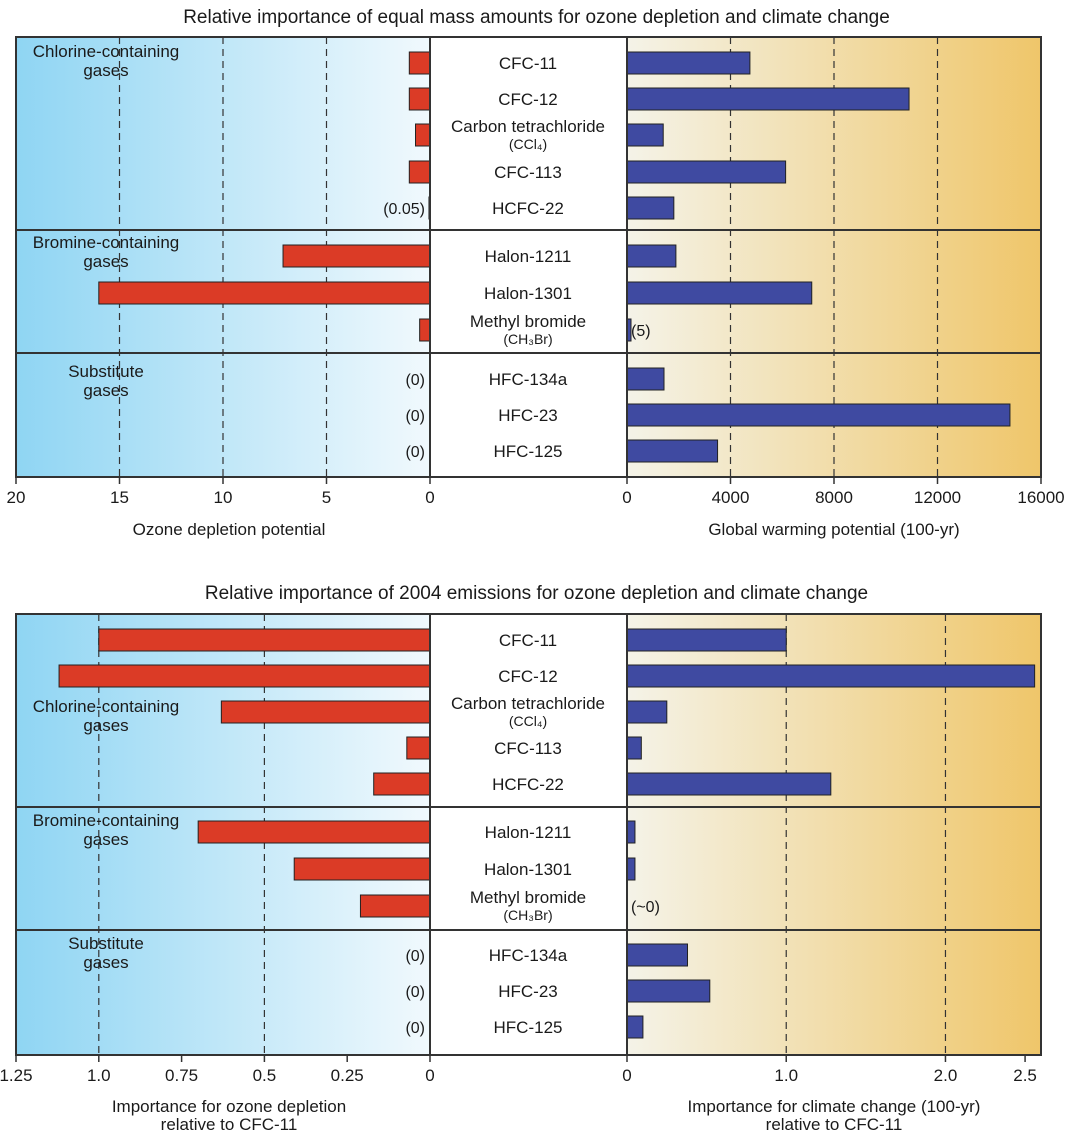 This screenshot has width=1073, height=1137. I want to click on climate-axis-title: Importance for climate change (100-yr), so click(834, 1106).